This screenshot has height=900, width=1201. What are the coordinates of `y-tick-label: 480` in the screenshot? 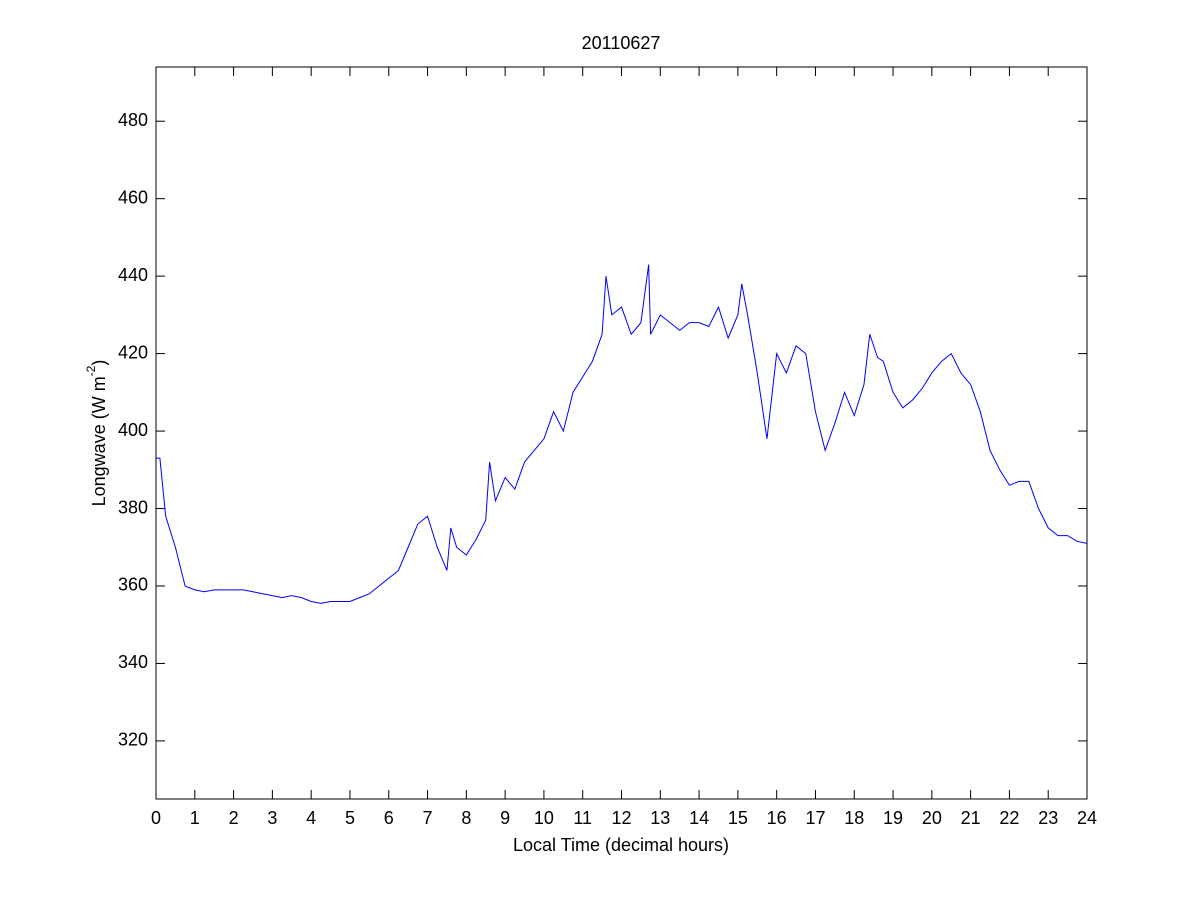 It's located at (133, 120).